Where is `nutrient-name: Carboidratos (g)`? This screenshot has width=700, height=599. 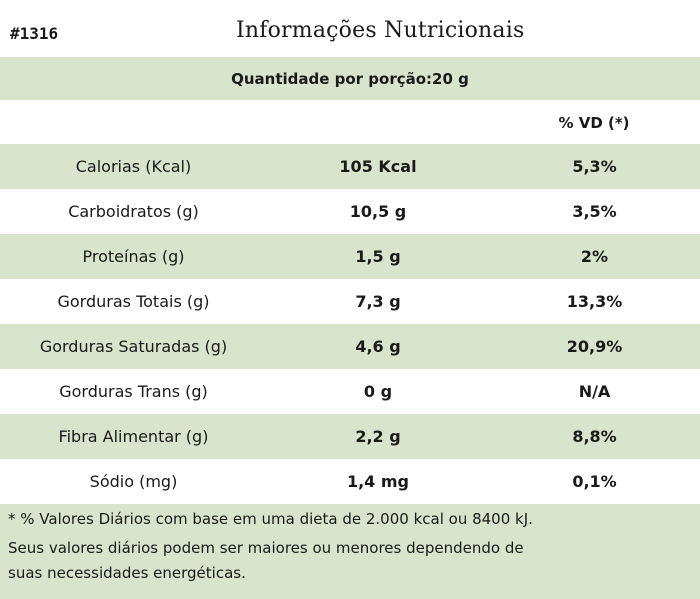 nutrient-name: Carboidratos (g) is located at coordinates (133, 211).